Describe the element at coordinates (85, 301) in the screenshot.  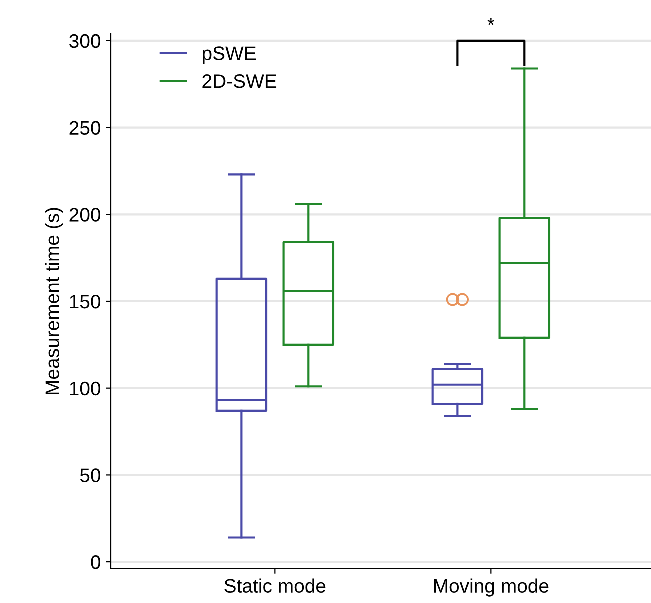
I see `y-tick-label: 150` at that location.